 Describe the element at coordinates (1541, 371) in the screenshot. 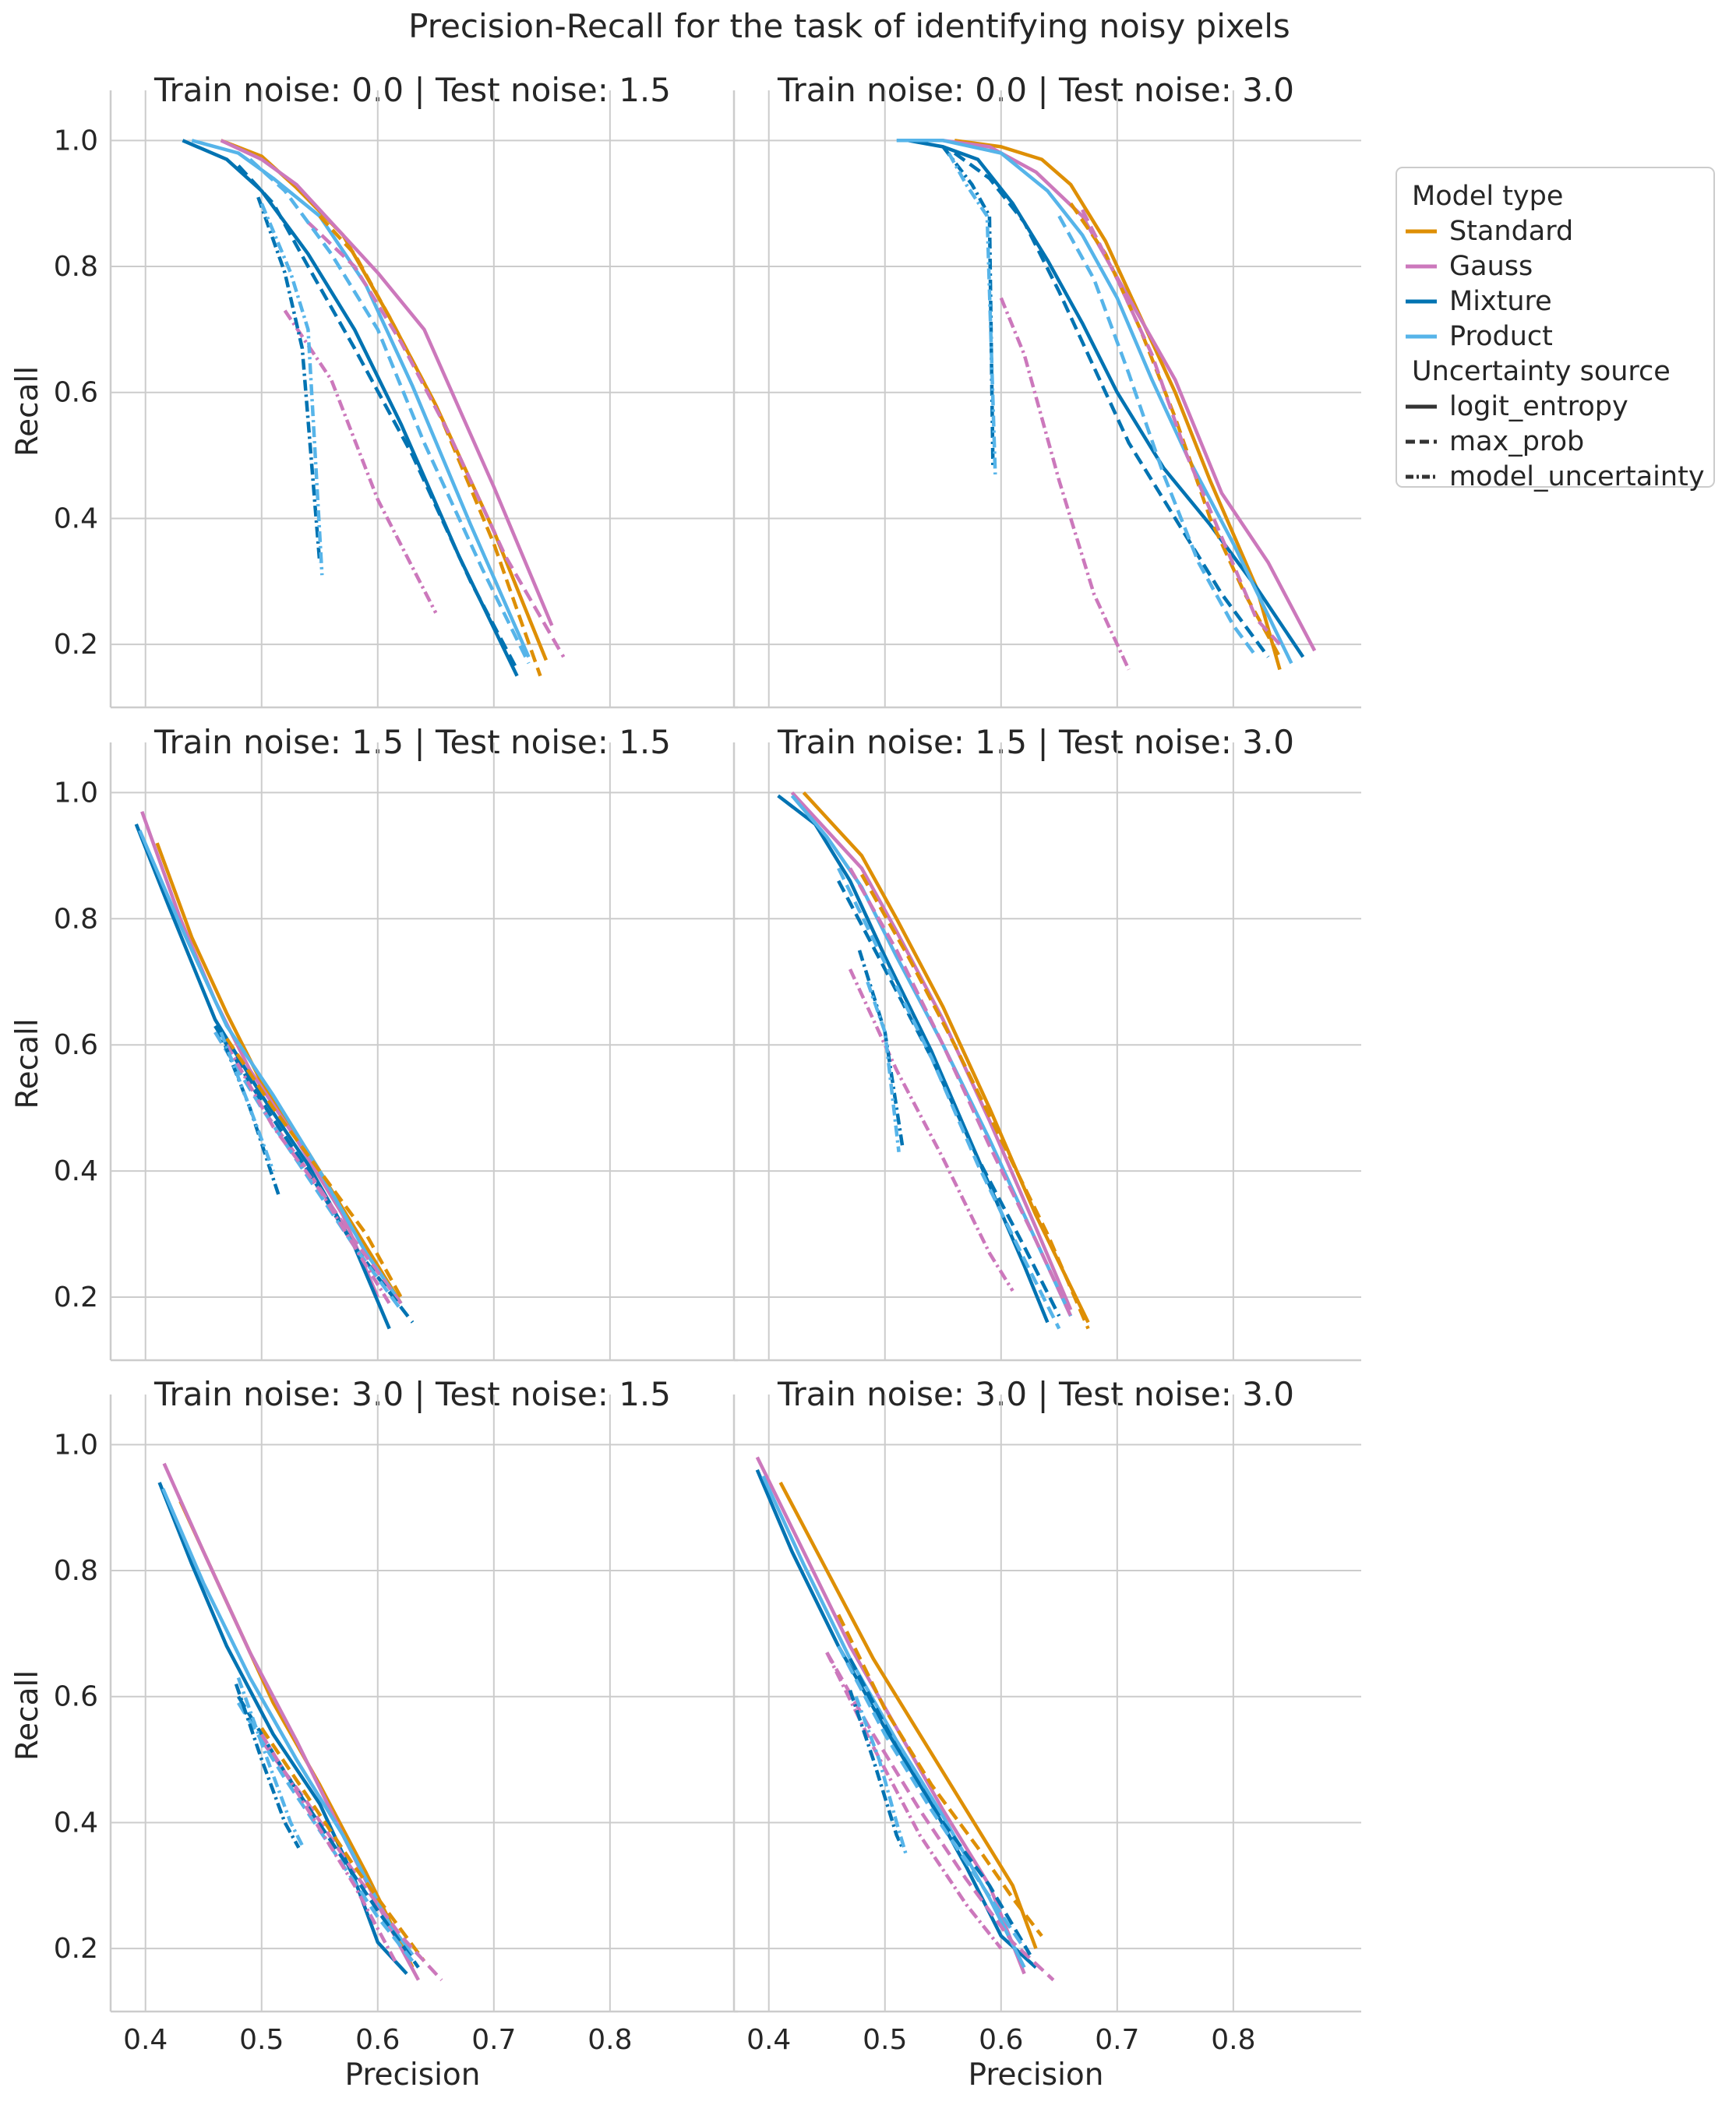

I see `legend-source-title: Uncertainty source` at that location.